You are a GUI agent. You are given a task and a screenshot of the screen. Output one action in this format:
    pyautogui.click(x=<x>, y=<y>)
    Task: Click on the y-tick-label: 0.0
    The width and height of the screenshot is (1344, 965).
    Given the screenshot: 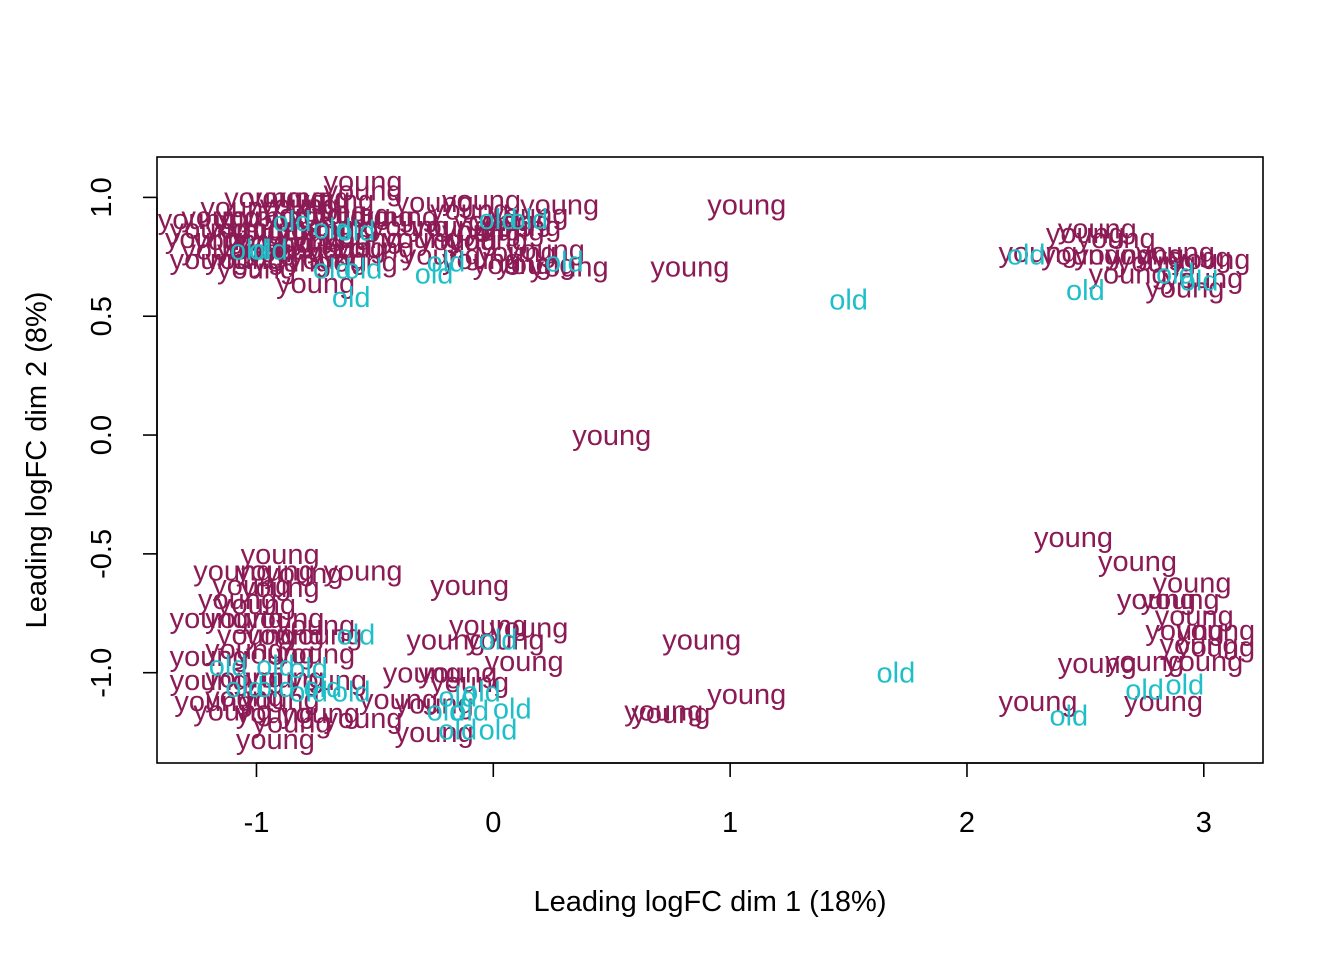 What is the action you would take?
    pyautogui.click(x=102, y=435)
    